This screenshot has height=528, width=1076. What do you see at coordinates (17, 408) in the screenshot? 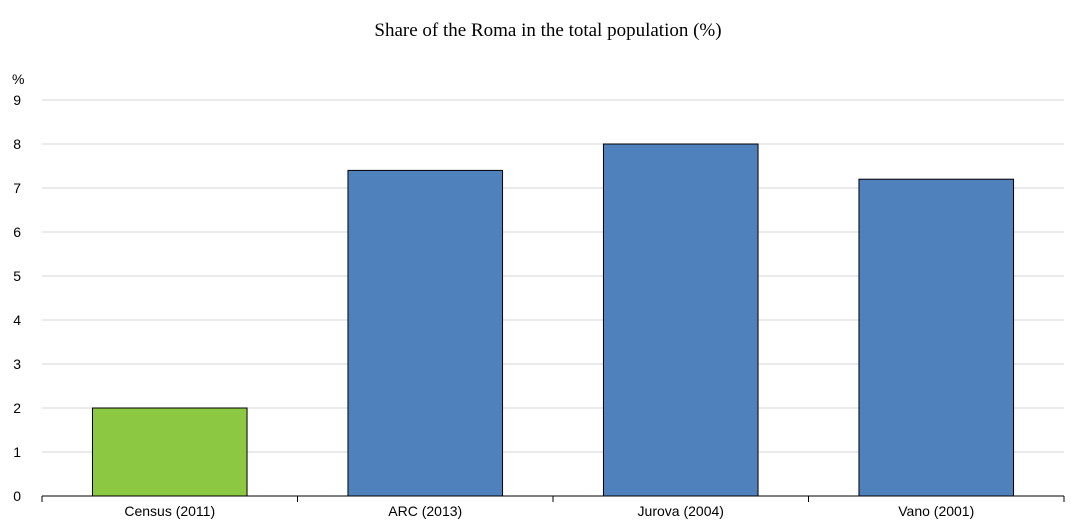
I see `y-tick-label: 2` at bounding box center [17, 408].